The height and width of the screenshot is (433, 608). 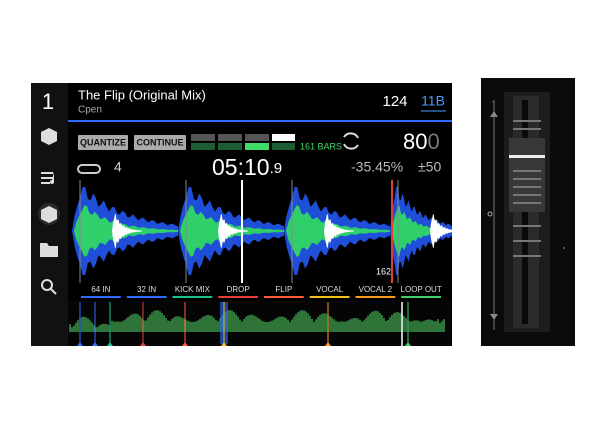 I want to click on continue-label: CONTINUE, so click(x=160, y=142).